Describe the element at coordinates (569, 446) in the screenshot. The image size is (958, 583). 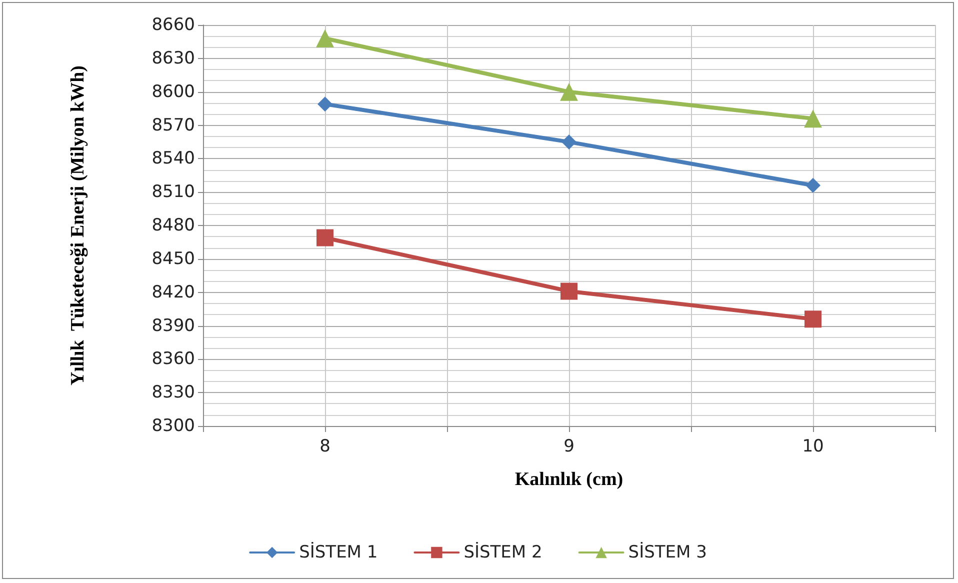
I see `x-tick-label: 9` at that location.